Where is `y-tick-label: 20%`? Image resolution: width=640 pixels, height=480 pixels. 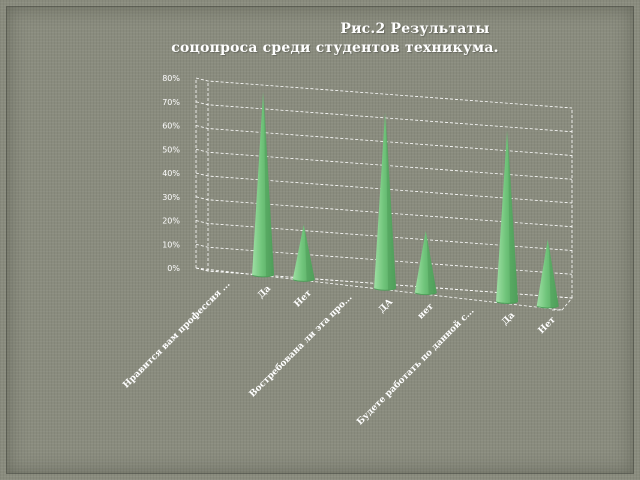
y-tick-label: 20% is located at coordinates (171, 221).